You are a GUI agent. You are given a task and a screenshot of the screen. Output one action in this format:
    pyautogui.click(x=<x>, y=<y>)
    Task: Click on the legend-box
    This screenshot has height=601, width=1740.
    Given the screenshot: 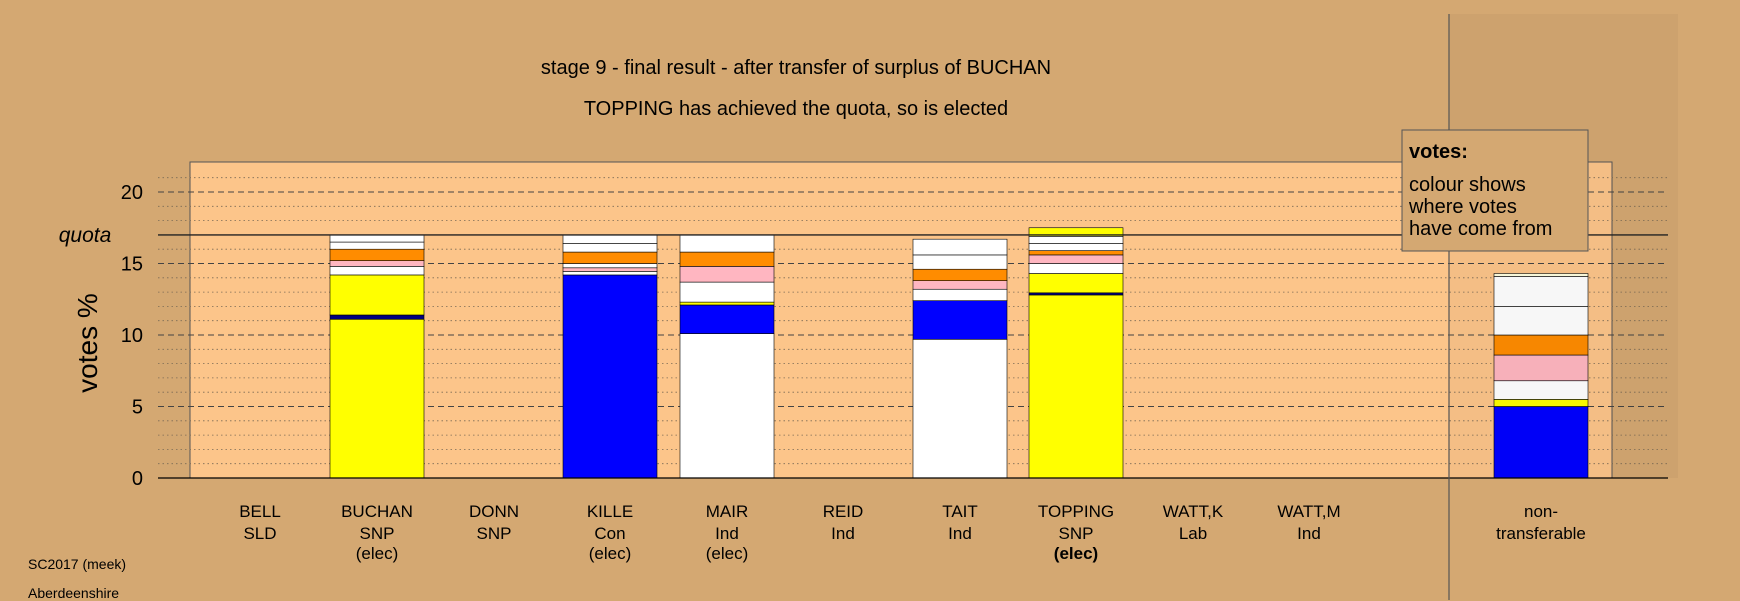 What is the action you would take?
    pyautogui.click(x=1495, y=190)
    